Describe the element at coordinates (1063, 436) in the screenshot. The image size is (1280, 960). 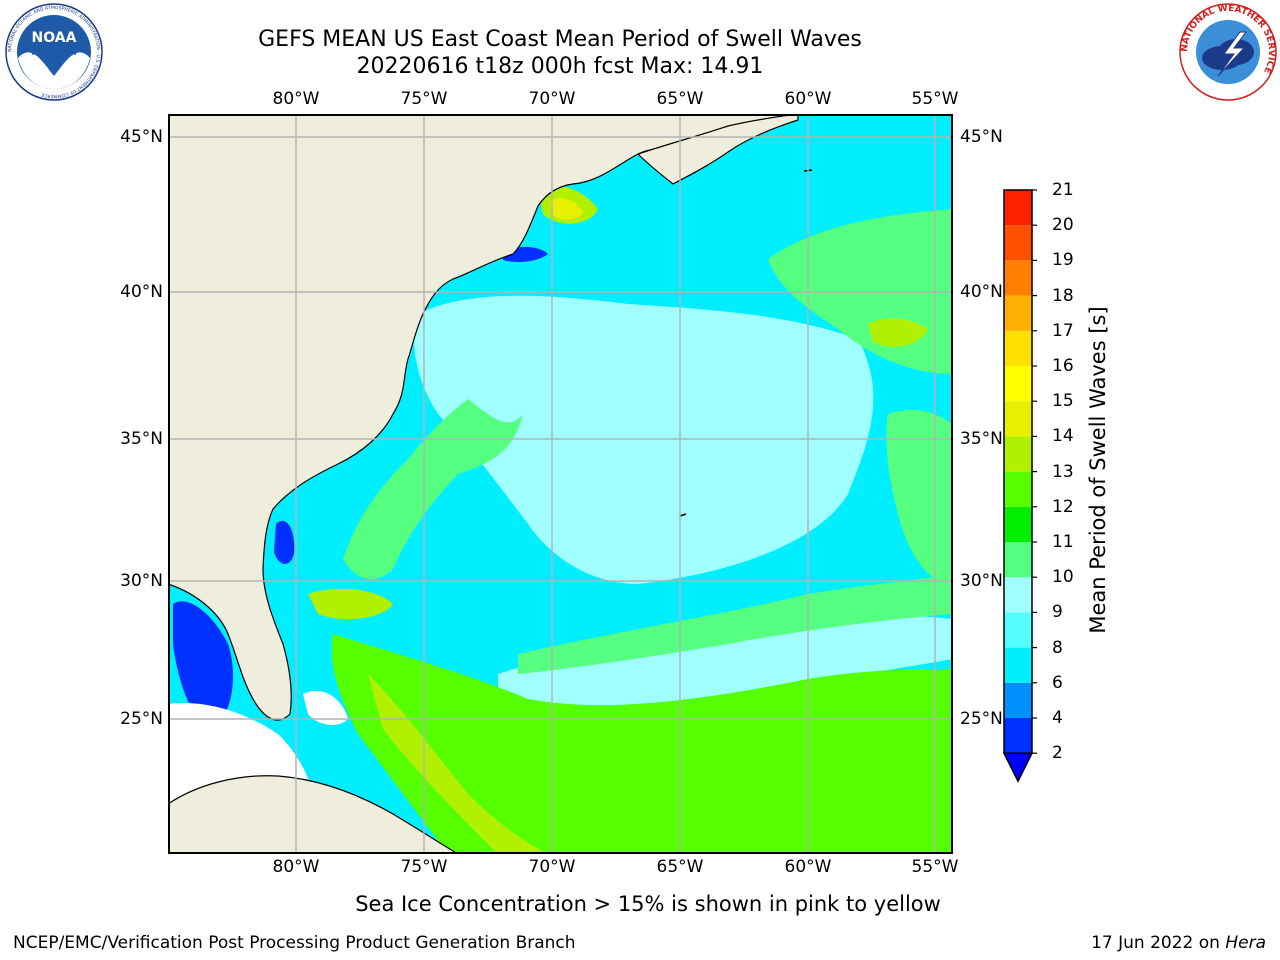
I see `colorbar-label: 14` at that location.